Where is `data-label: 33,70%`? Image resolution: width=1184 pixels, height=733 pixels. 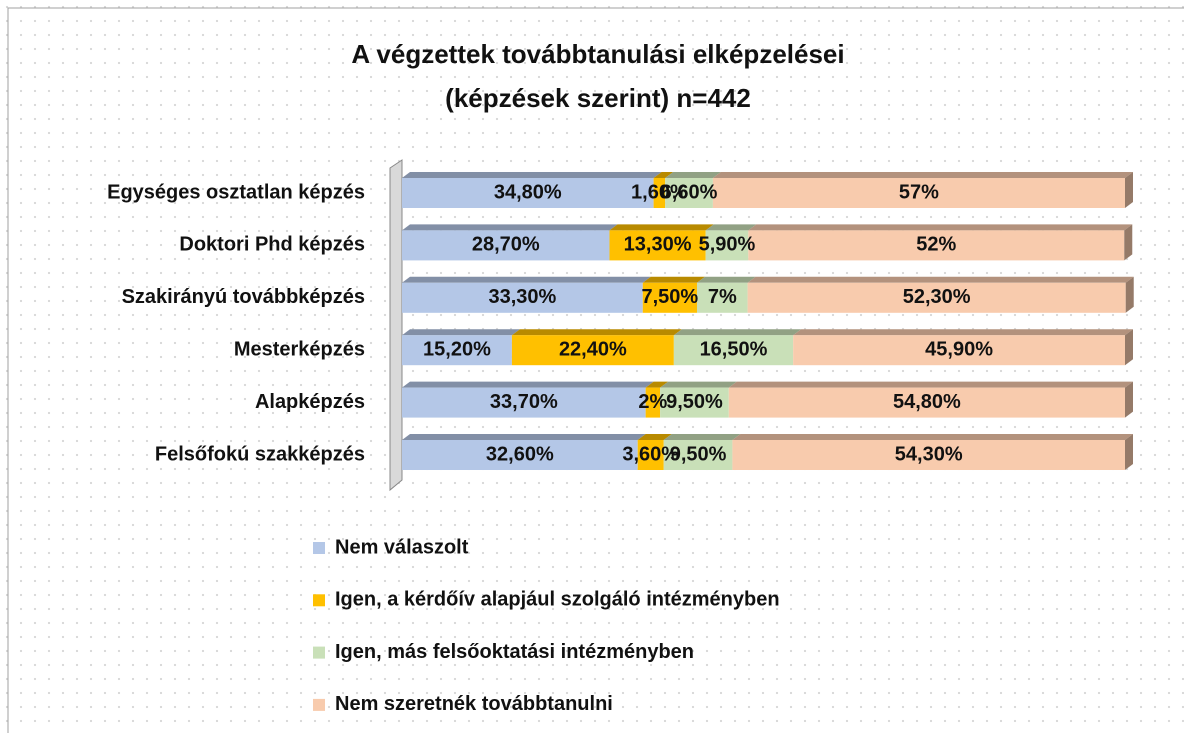 data-label: 33,70% is located at coordinates (524, 402).